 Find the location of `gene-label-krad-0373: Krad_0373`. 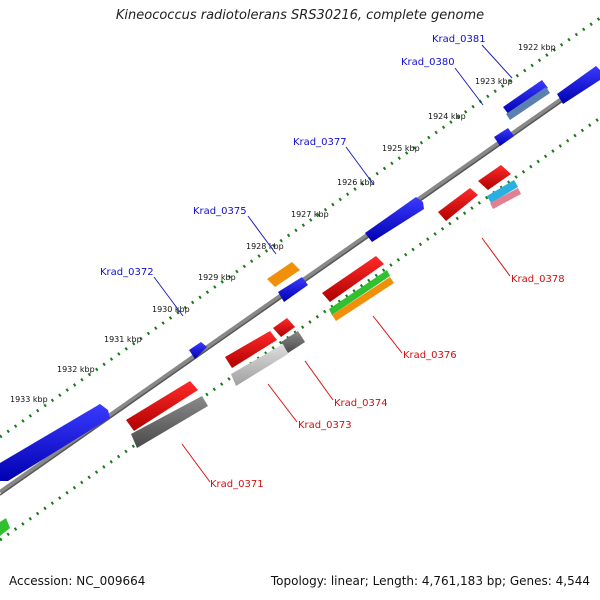

gene-label-krad-0373: Krad_0373 is located at coordinates (325, 425).